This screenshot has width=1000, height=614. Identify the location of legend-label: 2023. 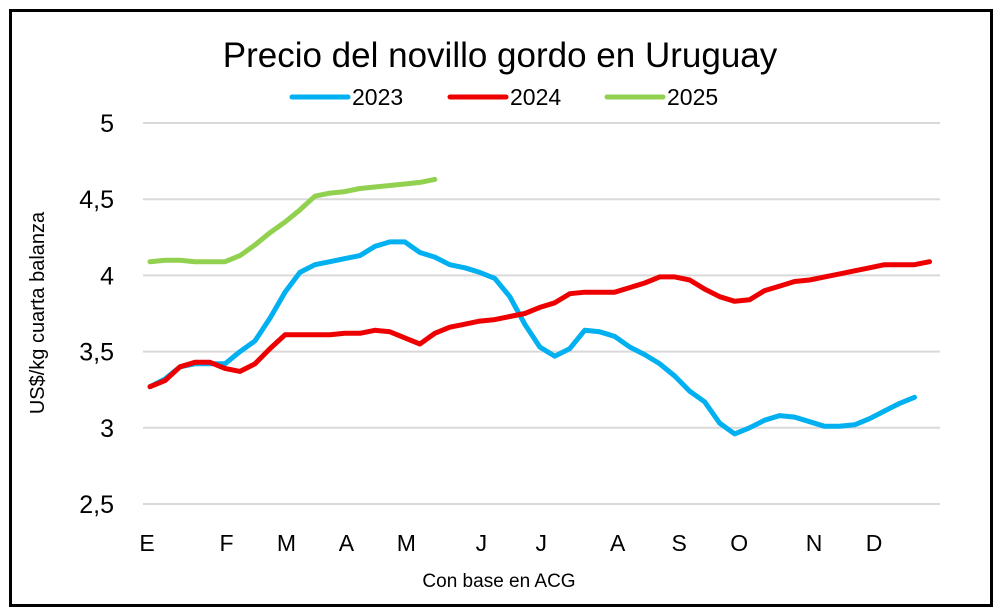
(377, 97).